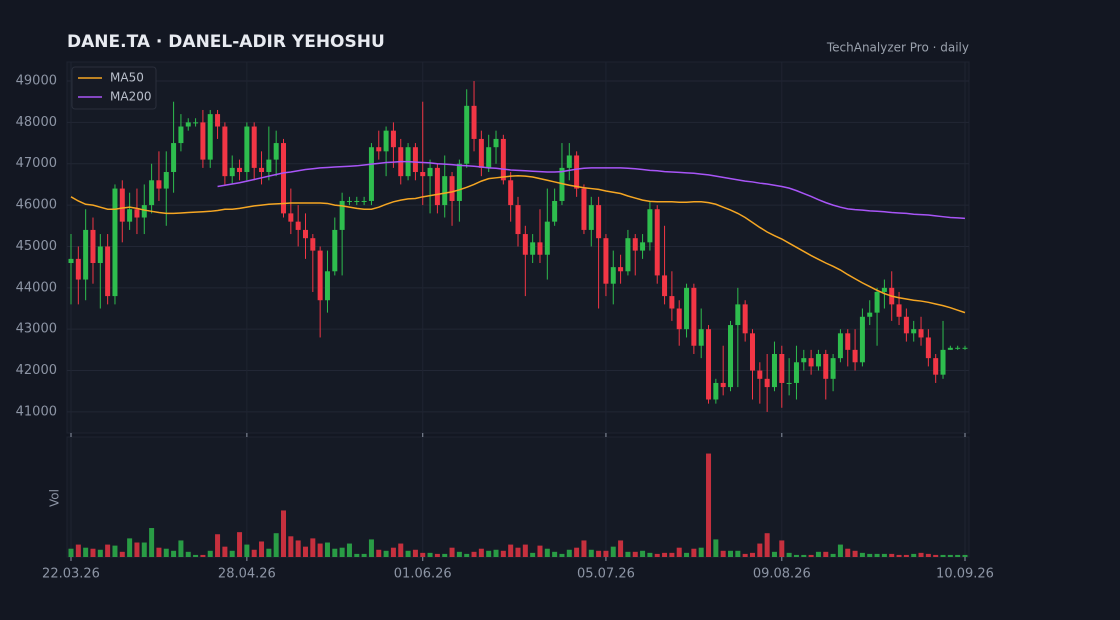  What do you see at coordinates (36, 246) in the screenshot?
I see `y-tick-label: 45000` at bounding box center [36, 246].